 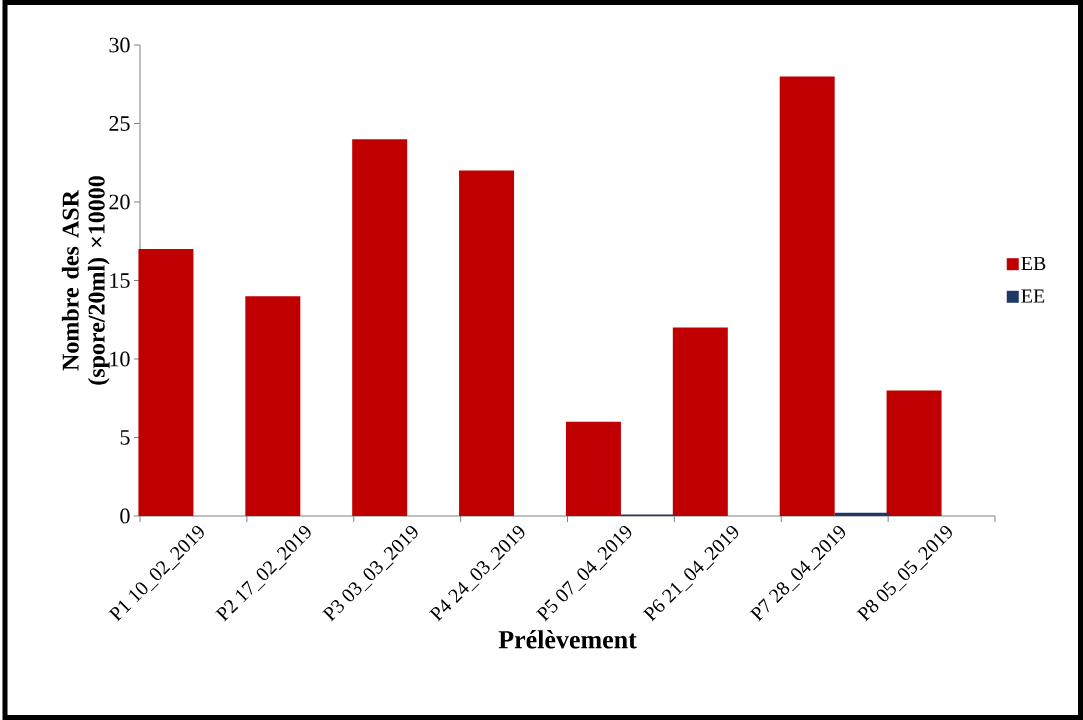 What do you see at coordinates (125, 516) in the screenshot?
I see `y-tick-label: 0` at bounding box center [125, 516].